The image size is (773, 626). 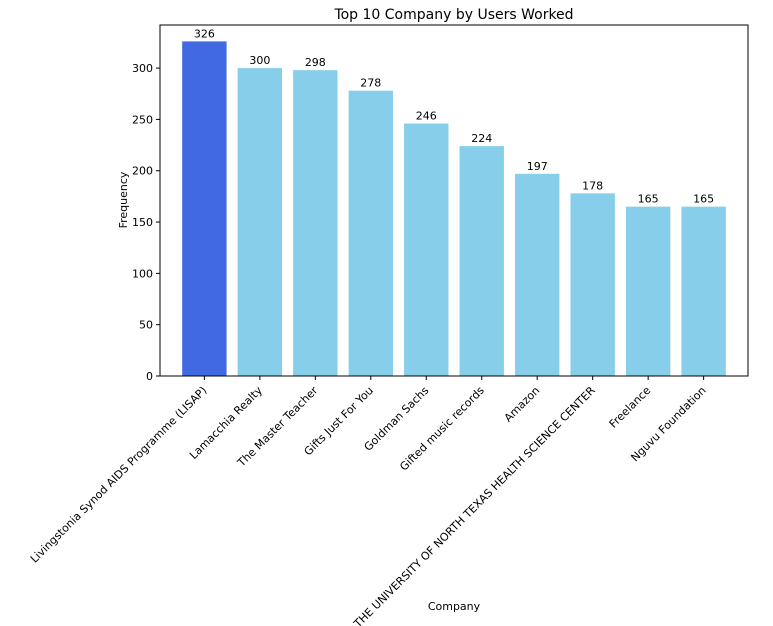 I want to click on data-label: 224, so click(x=481, y=138).